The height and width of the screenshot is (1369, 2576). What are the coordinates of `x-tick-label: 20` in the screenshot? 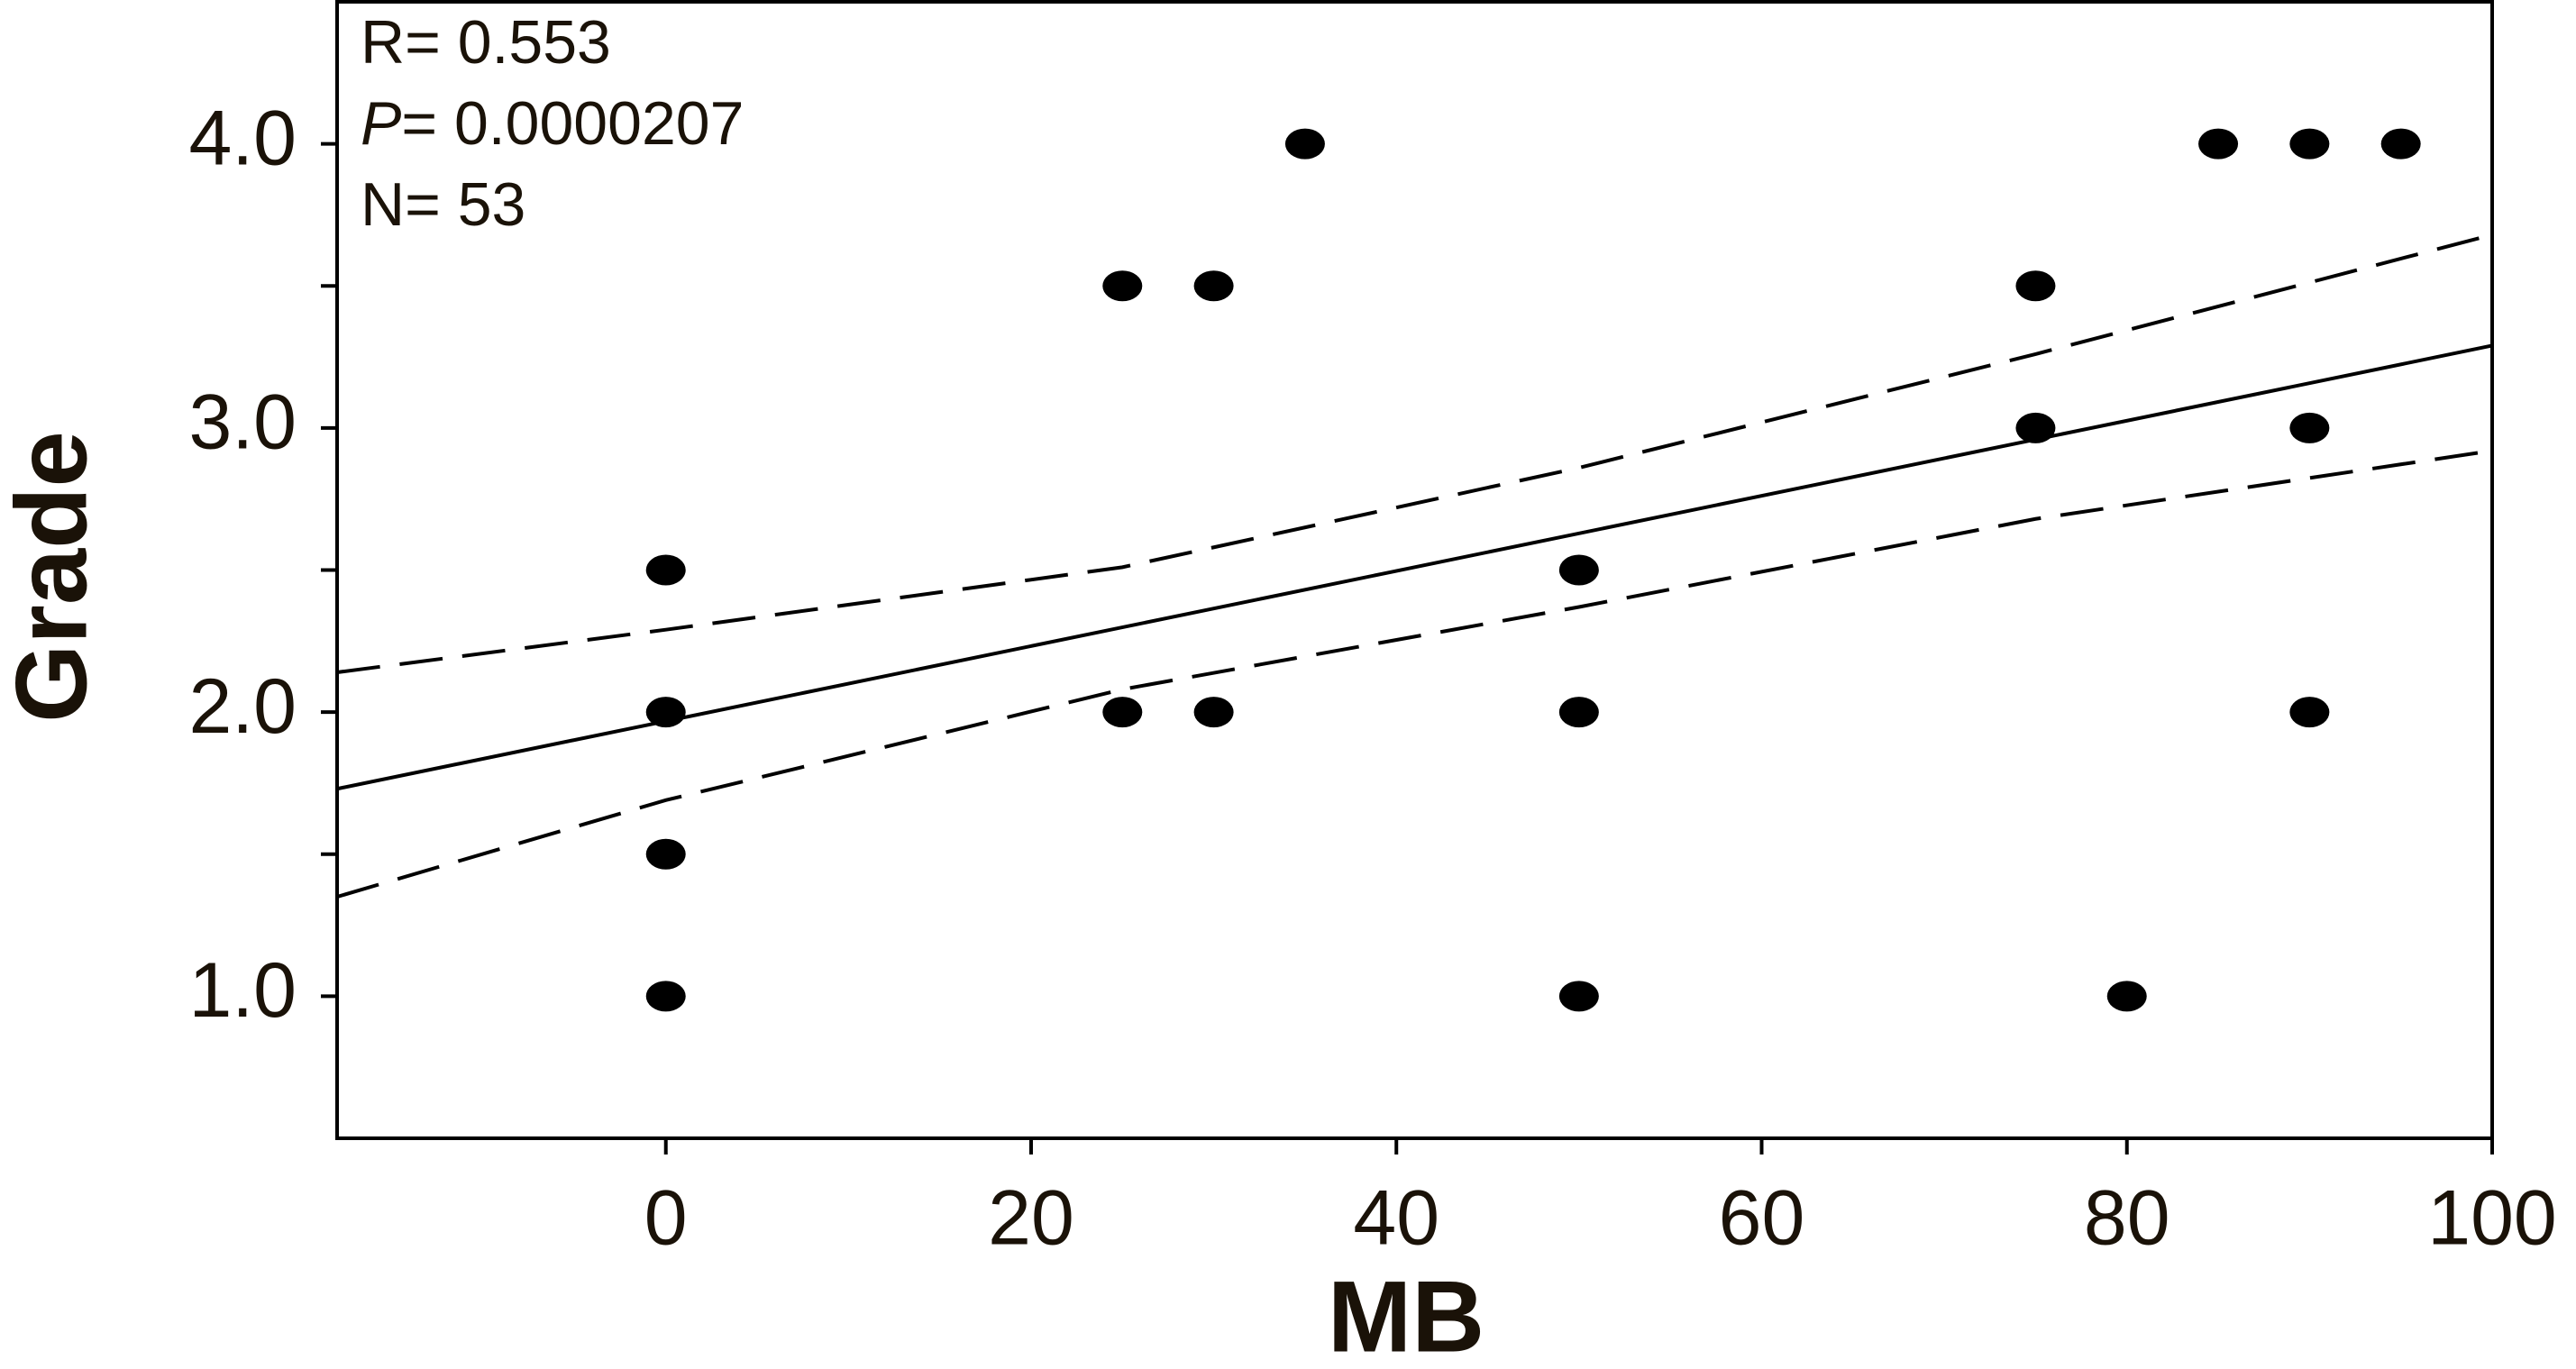 It's located at (1031, 1218).